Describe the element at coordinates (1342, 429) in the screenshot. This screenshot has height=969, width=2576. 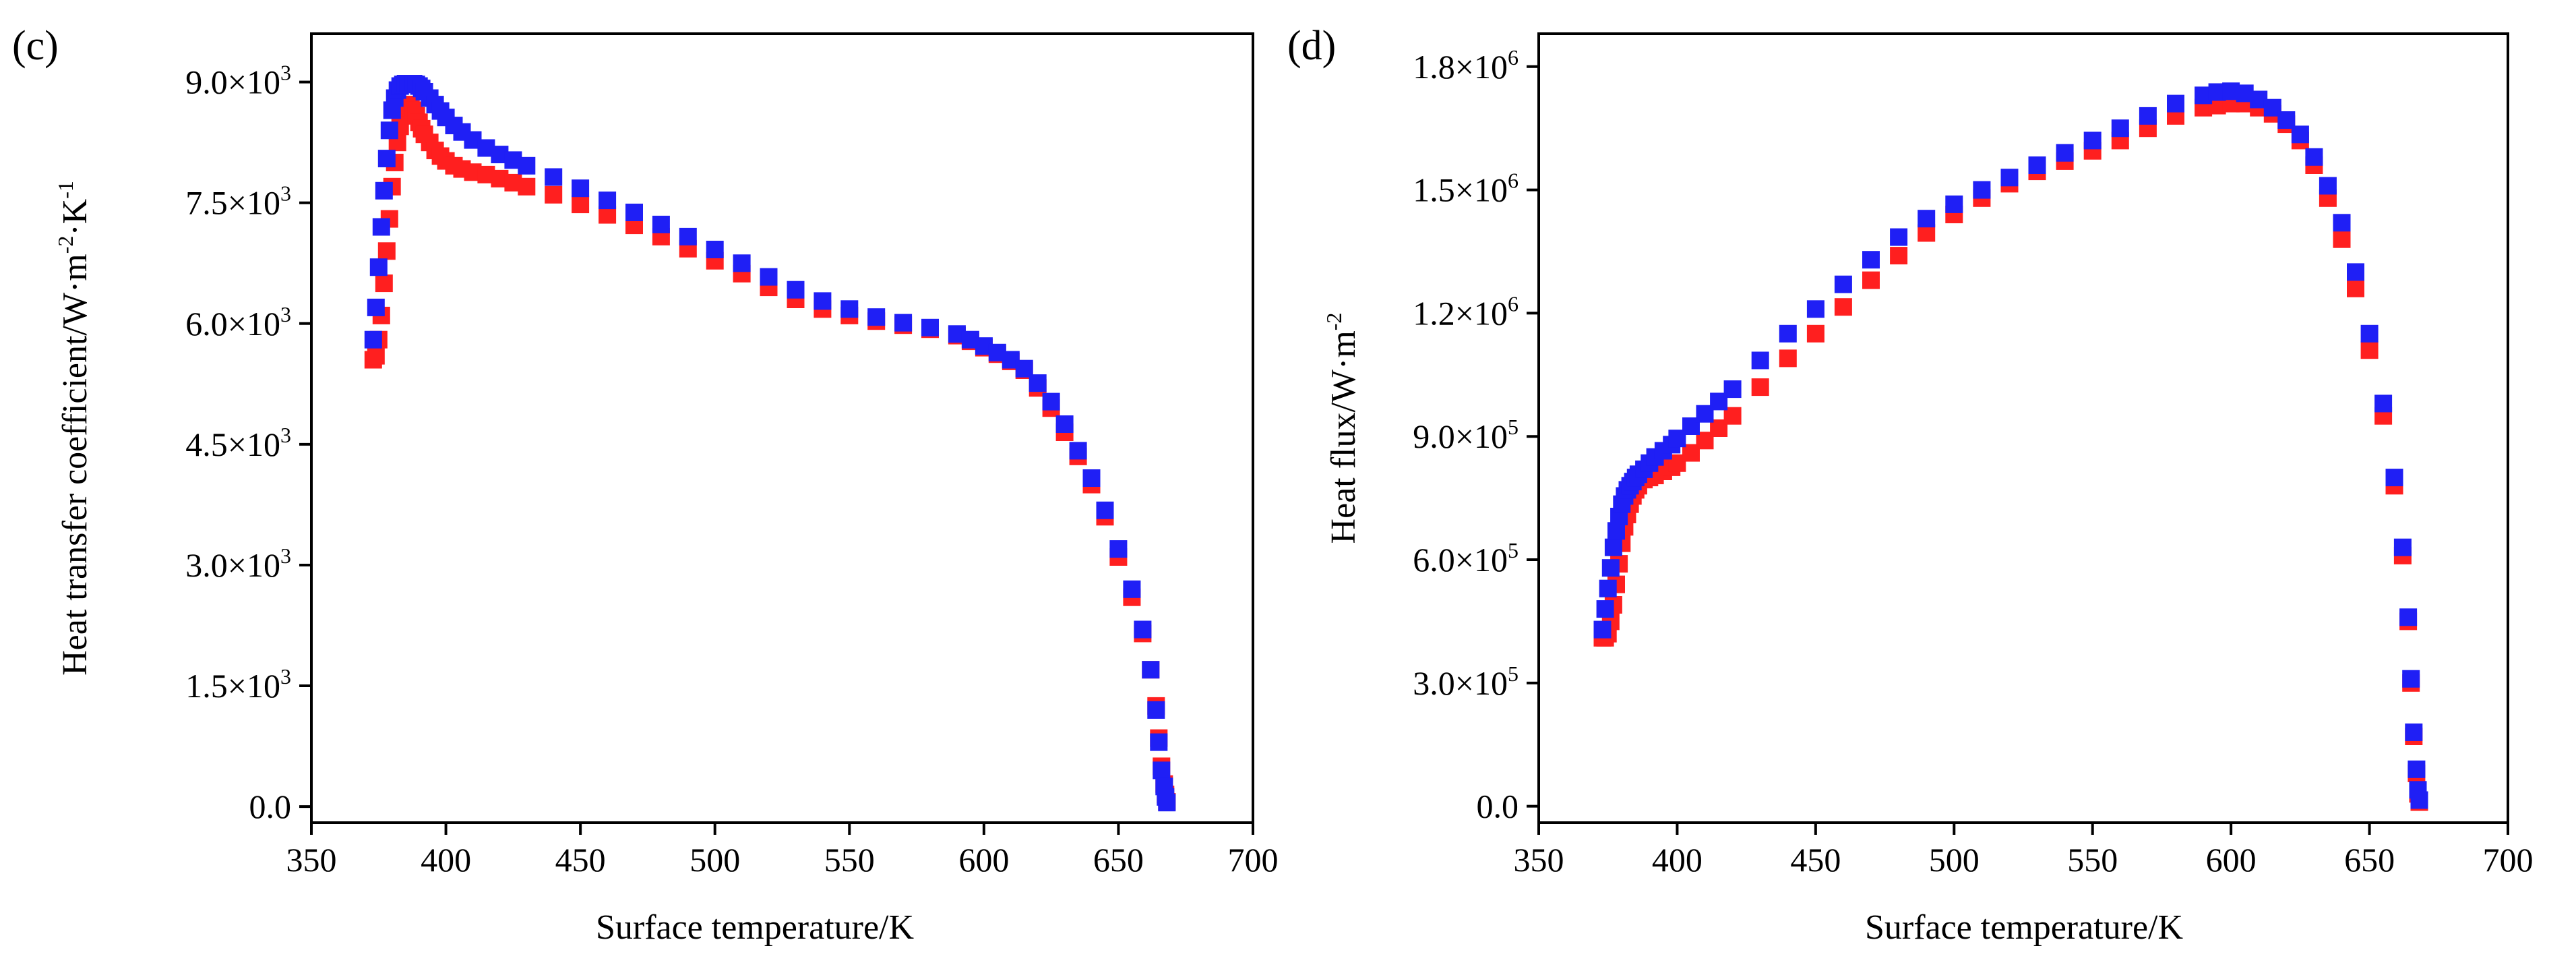
I see `panel-d-y-axis-title: Heat flux/W·m-2` at that location.